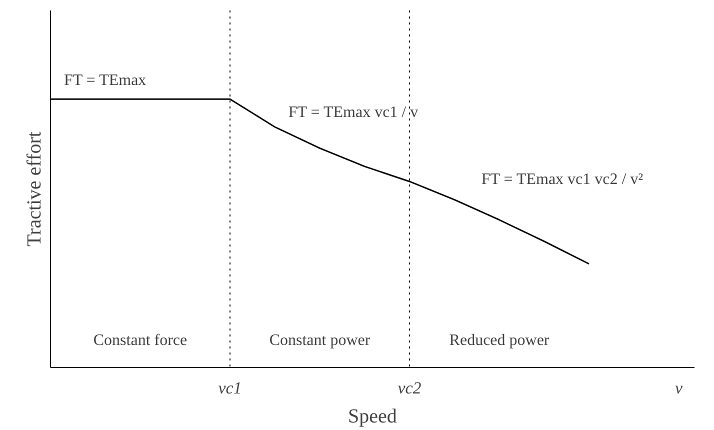  I want to click on annotation: Constant power, so click(320, 341).